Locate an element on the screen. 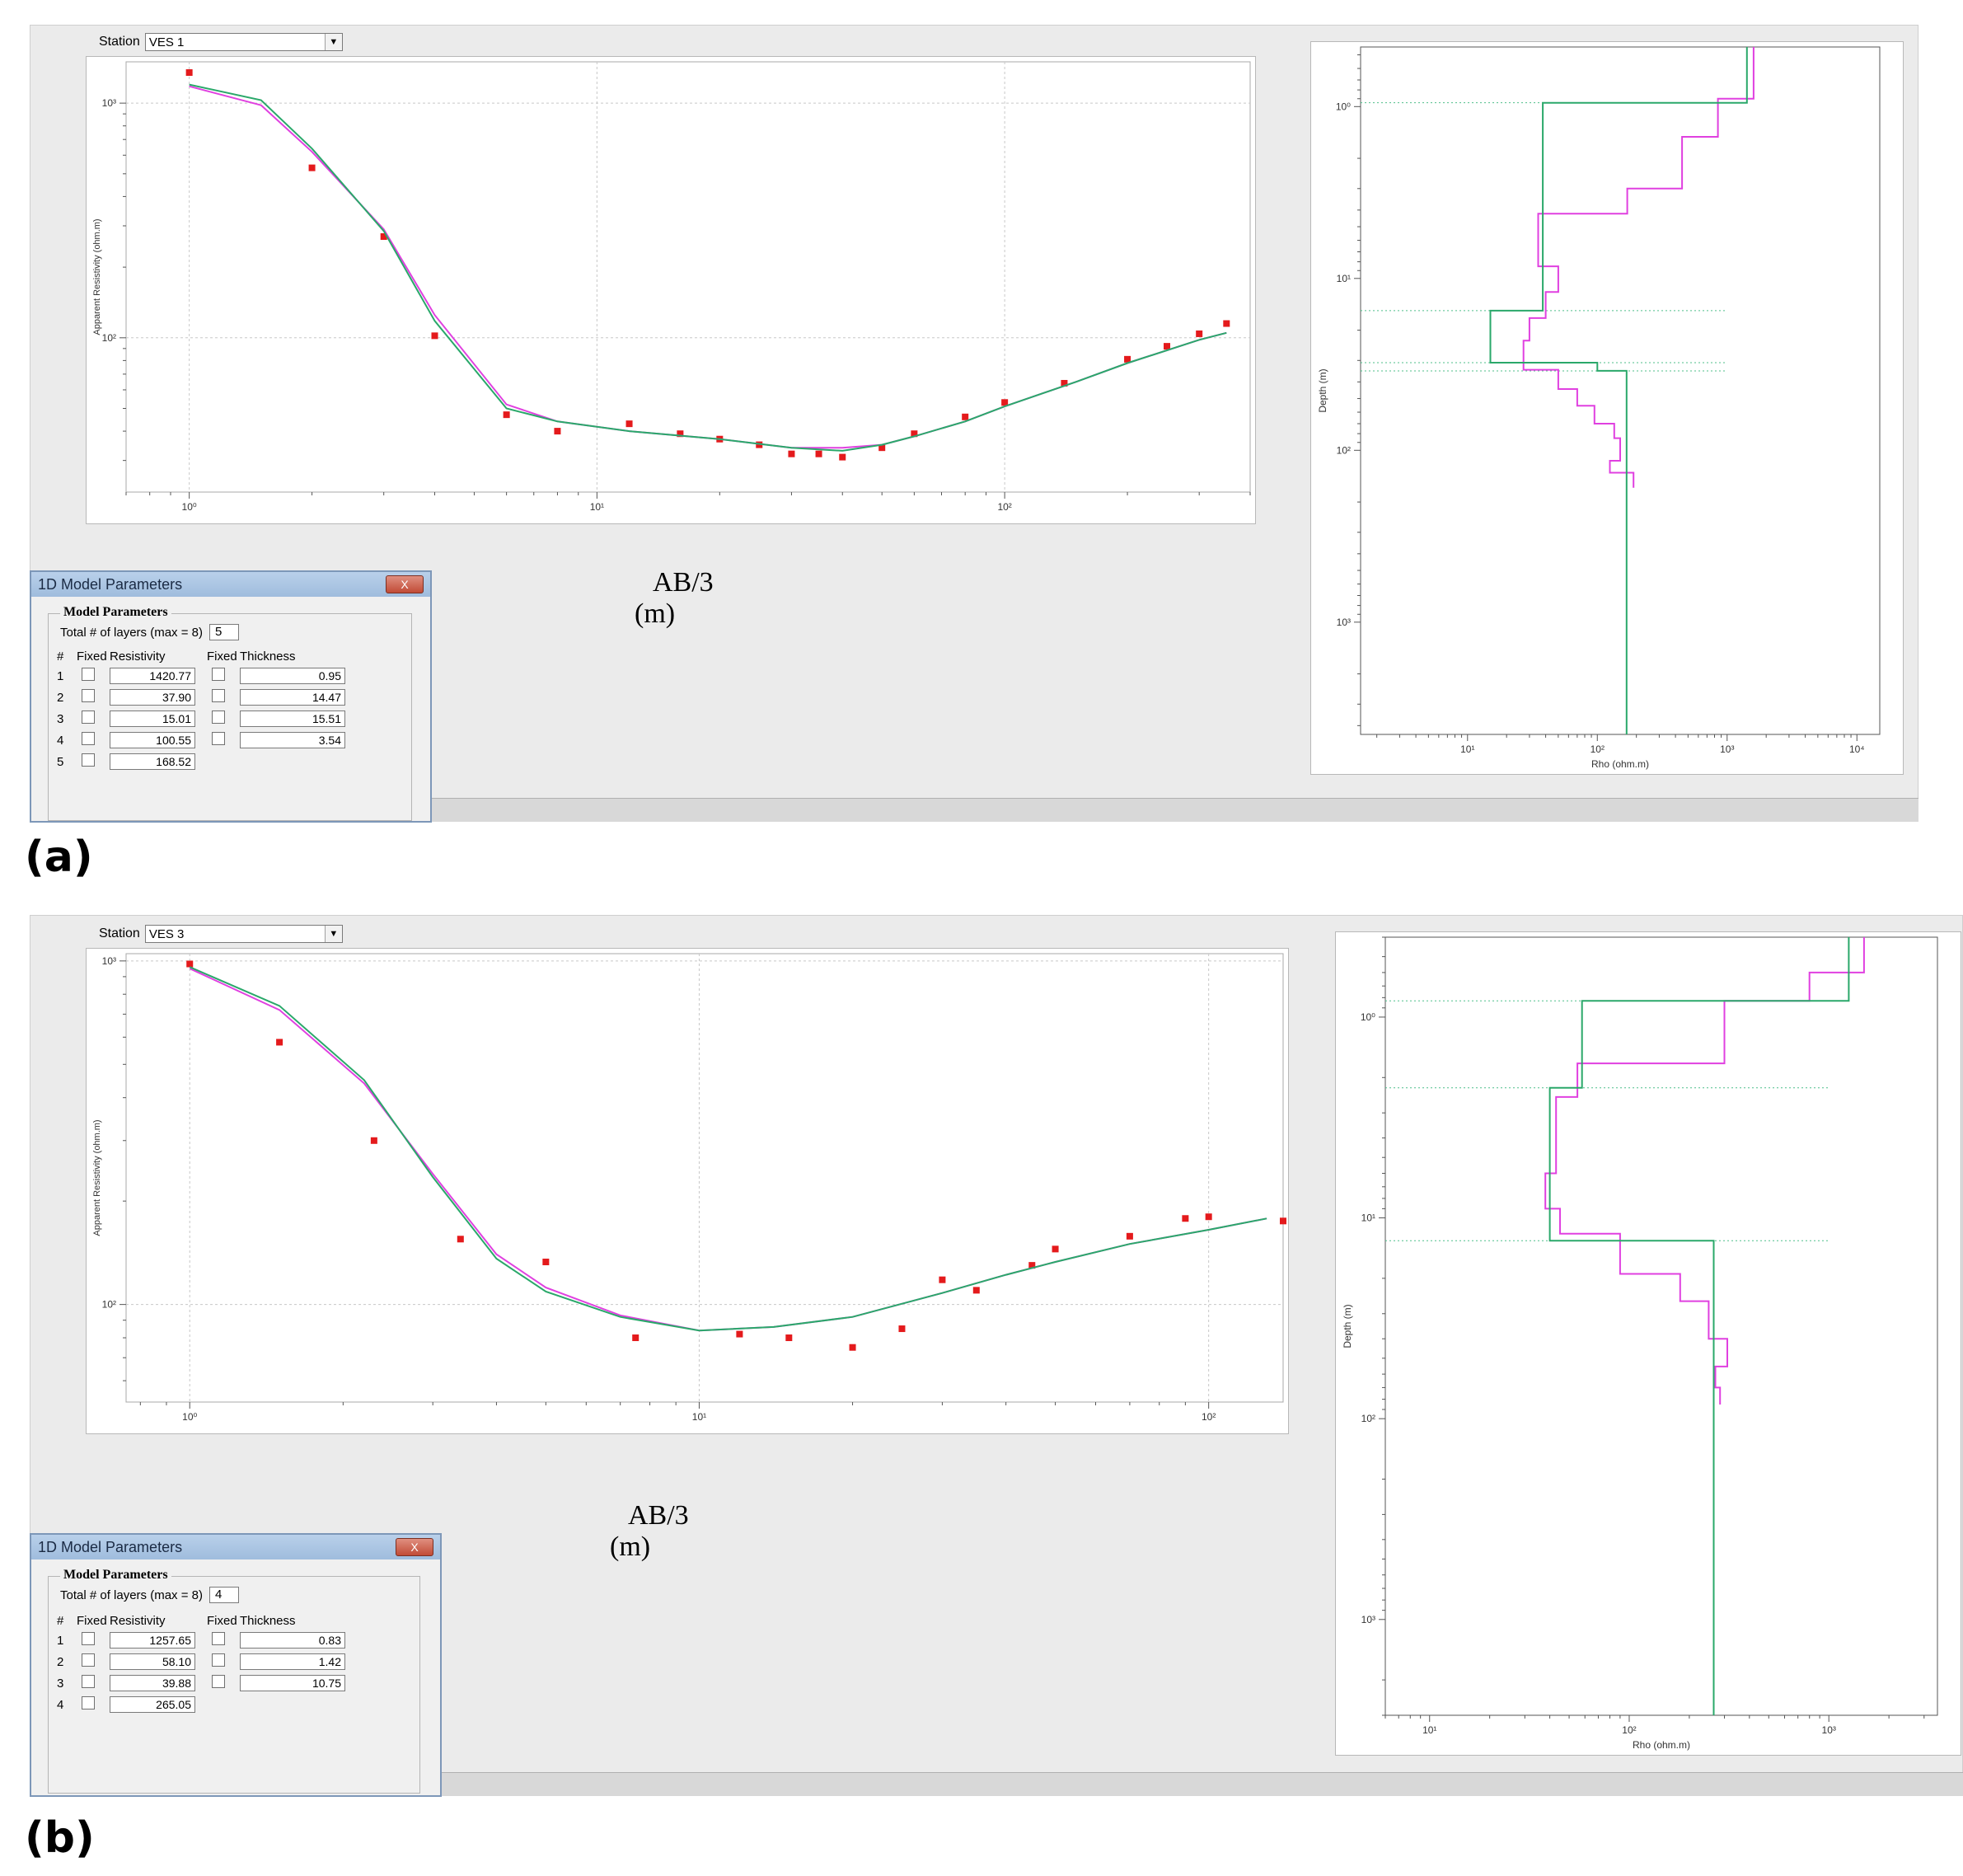  layer-row: 3 39.88 10.75 is located at coordinates (204, 1683).